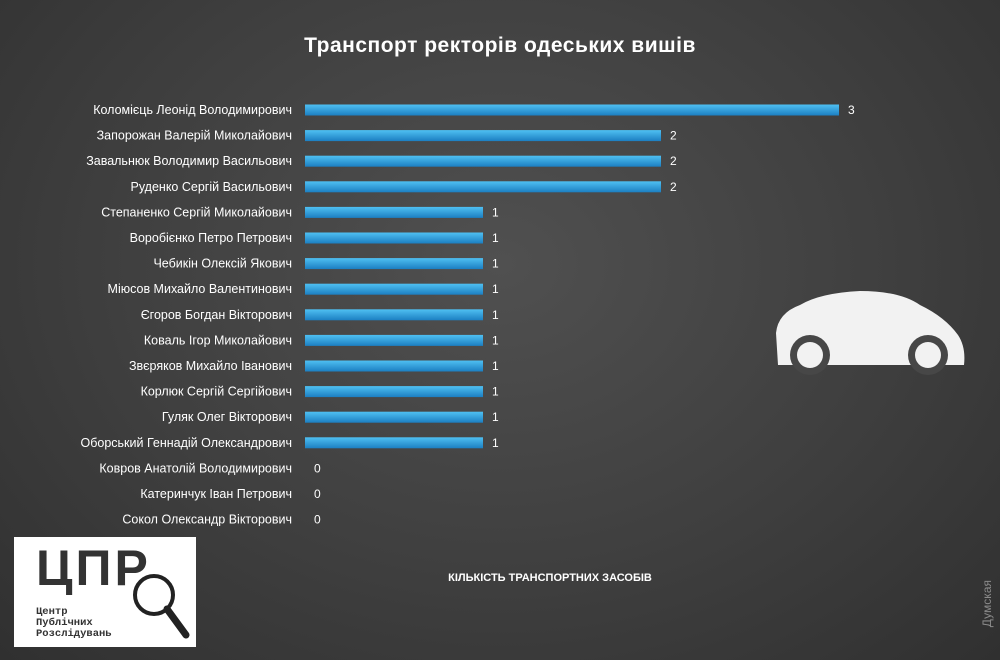  Describe the element at coordinates (216, 494) in the screenshot. I see `category-label: Катеринчук Іван Петрович` at that location.